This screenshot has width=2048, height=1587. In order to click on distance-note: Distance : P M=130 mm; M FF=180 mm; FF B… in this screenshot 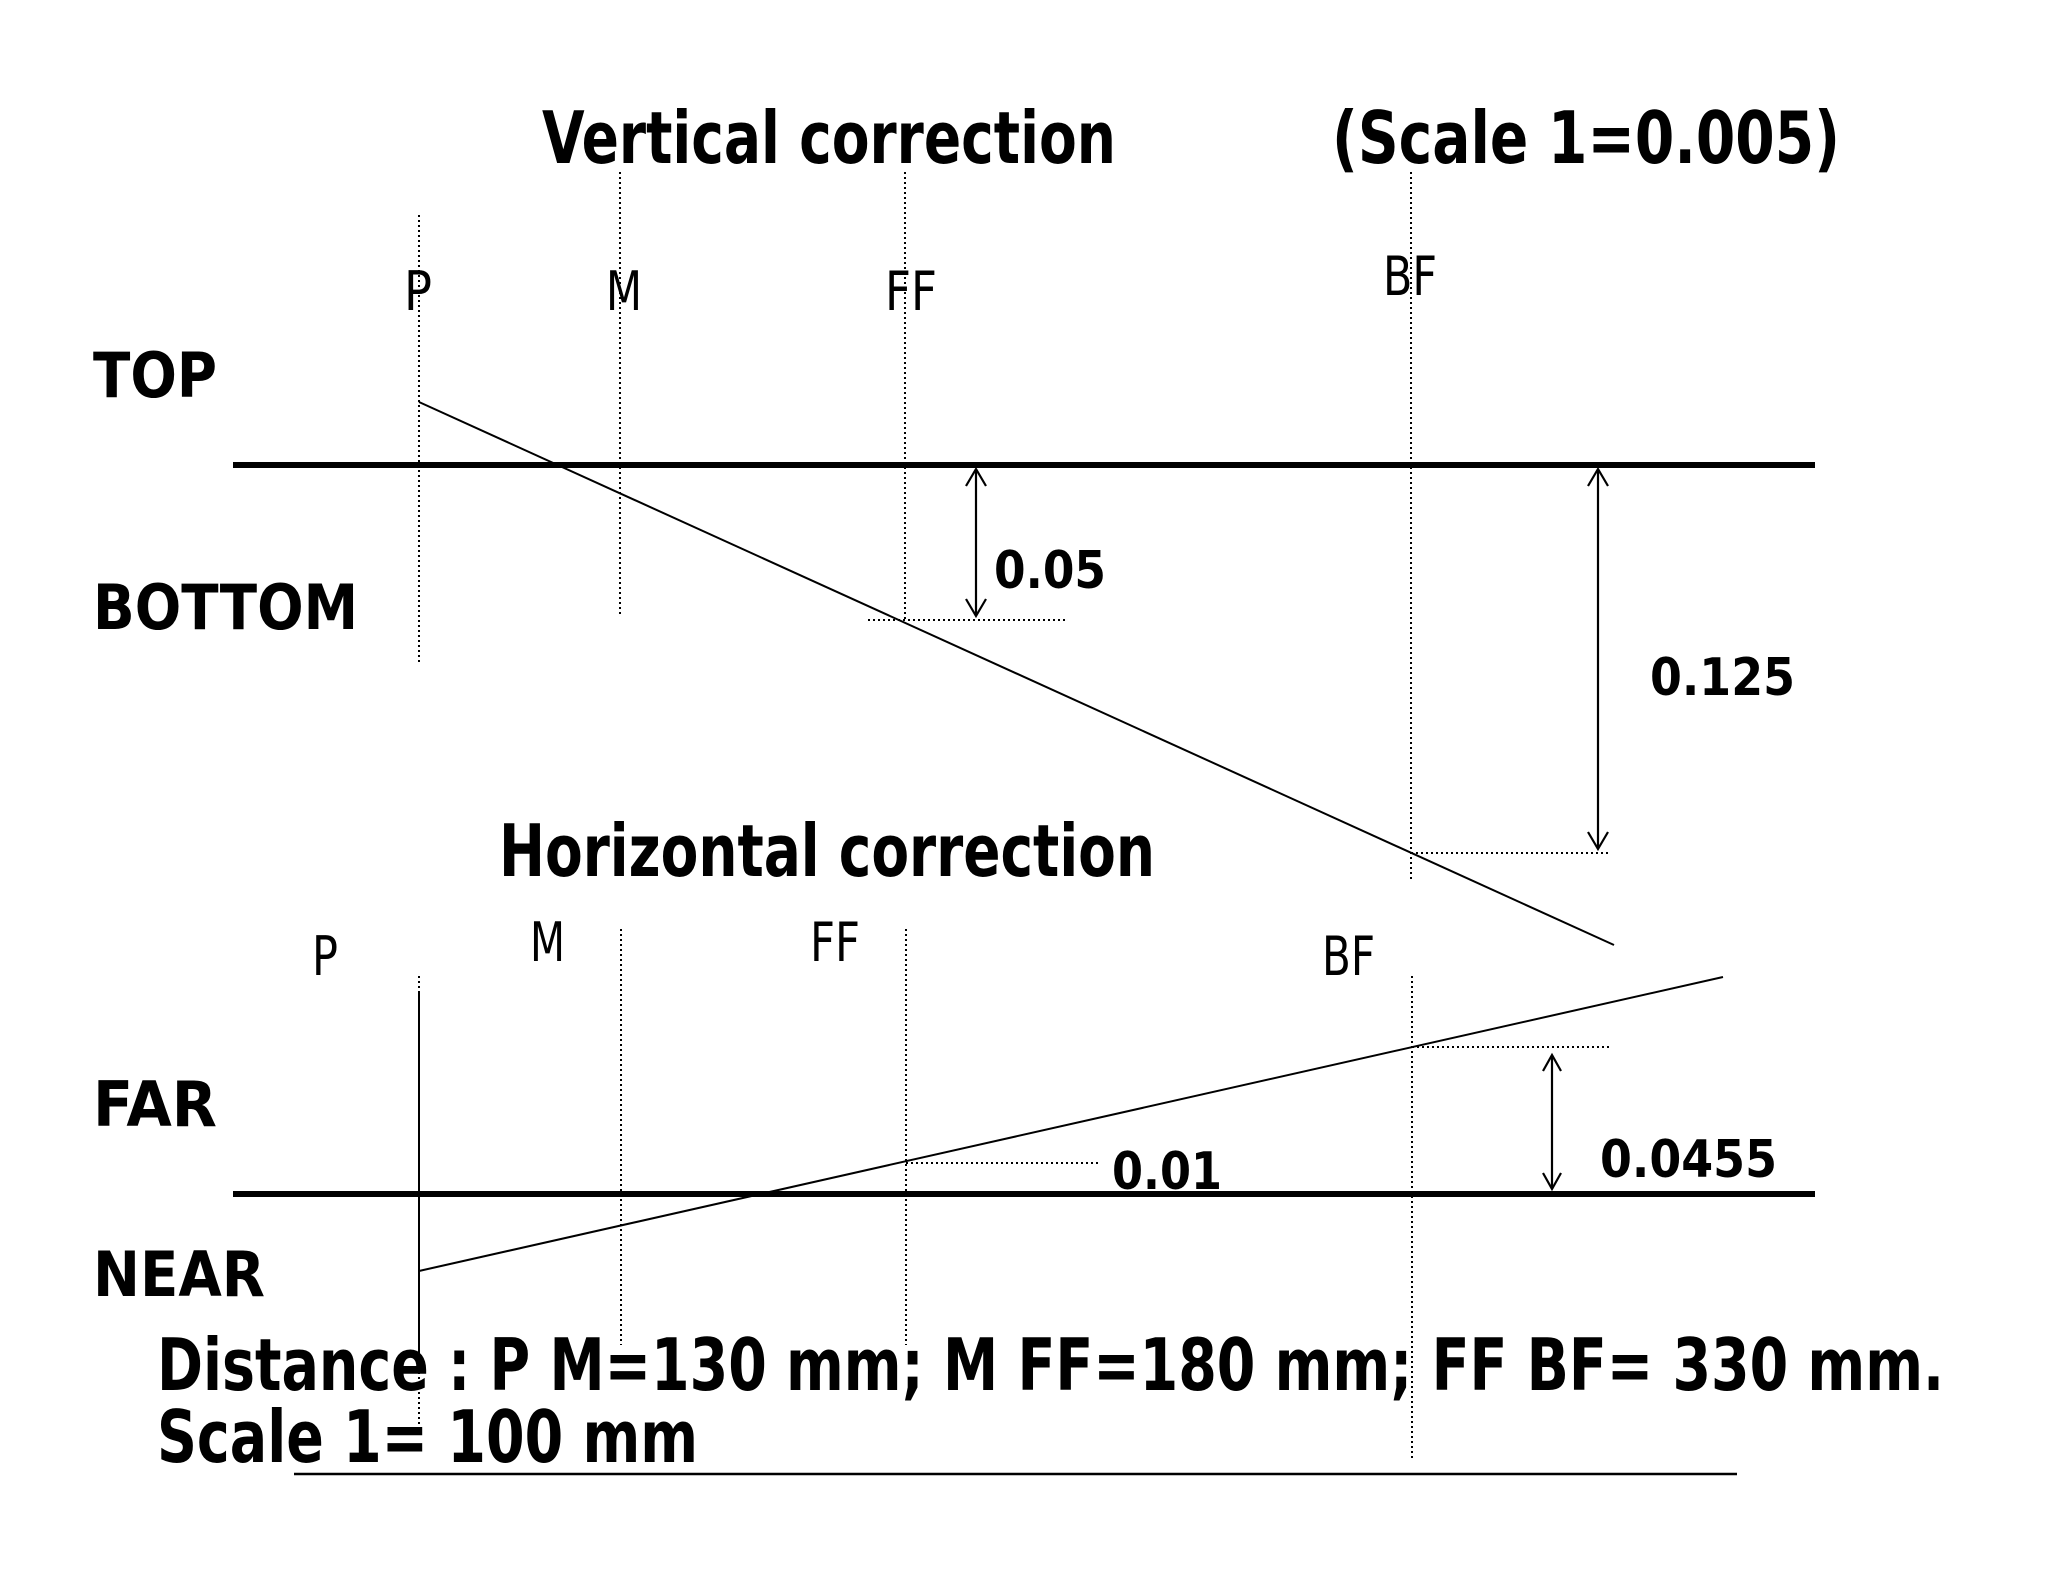, I will do `click(1050, 1365)`.